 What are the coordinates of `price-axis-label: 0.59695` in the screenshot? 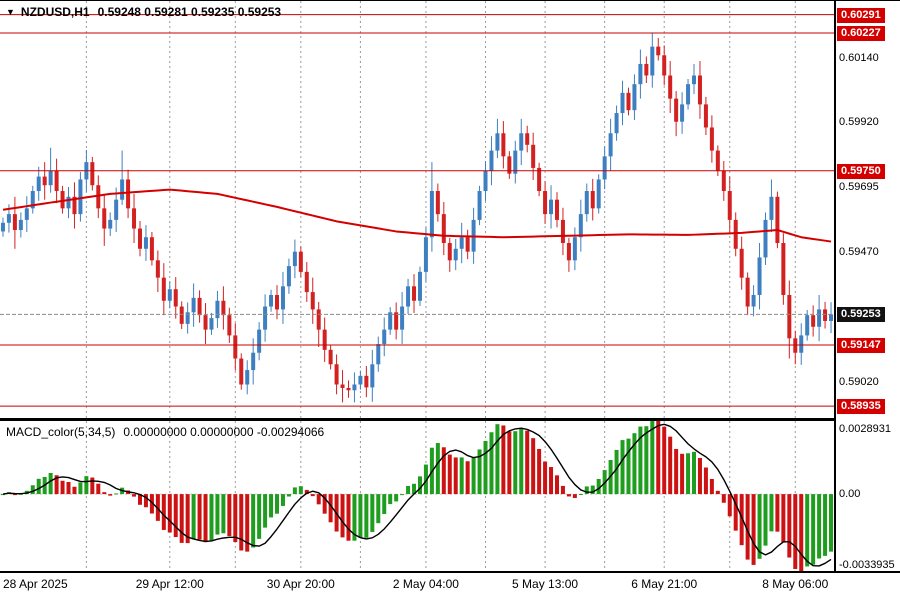 It's located at (859, 186).